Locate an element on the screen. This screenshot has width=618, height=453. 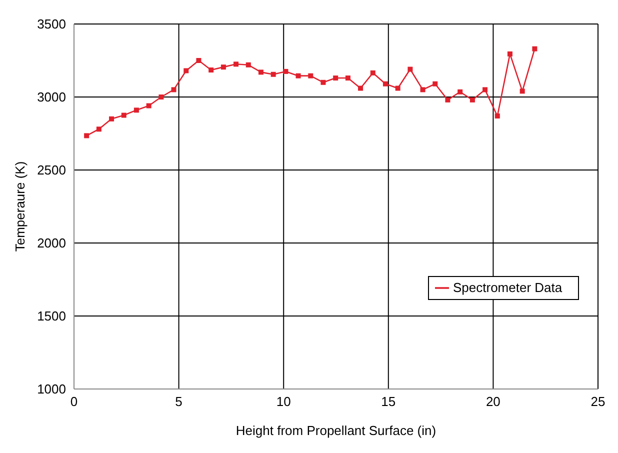
y-tick-label: 3500 is located at coordinates (51, 24).